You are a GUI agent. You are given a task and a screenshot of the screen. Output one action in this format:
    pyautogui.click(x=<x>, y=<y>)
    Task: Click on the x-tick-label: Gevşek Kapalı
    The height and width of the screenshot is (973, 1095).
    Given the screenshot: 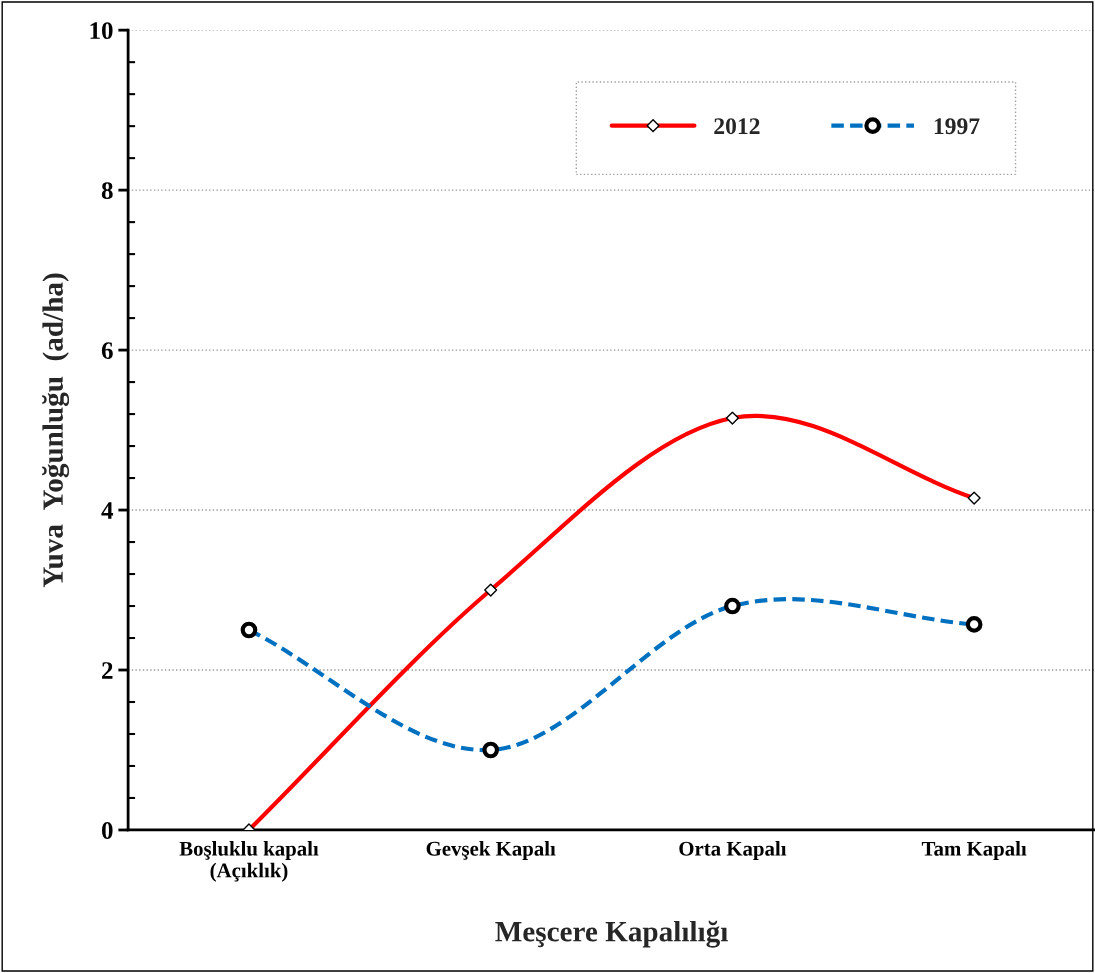 What is the action you would take?
    pyautogui.click(x=491, y=850)
    